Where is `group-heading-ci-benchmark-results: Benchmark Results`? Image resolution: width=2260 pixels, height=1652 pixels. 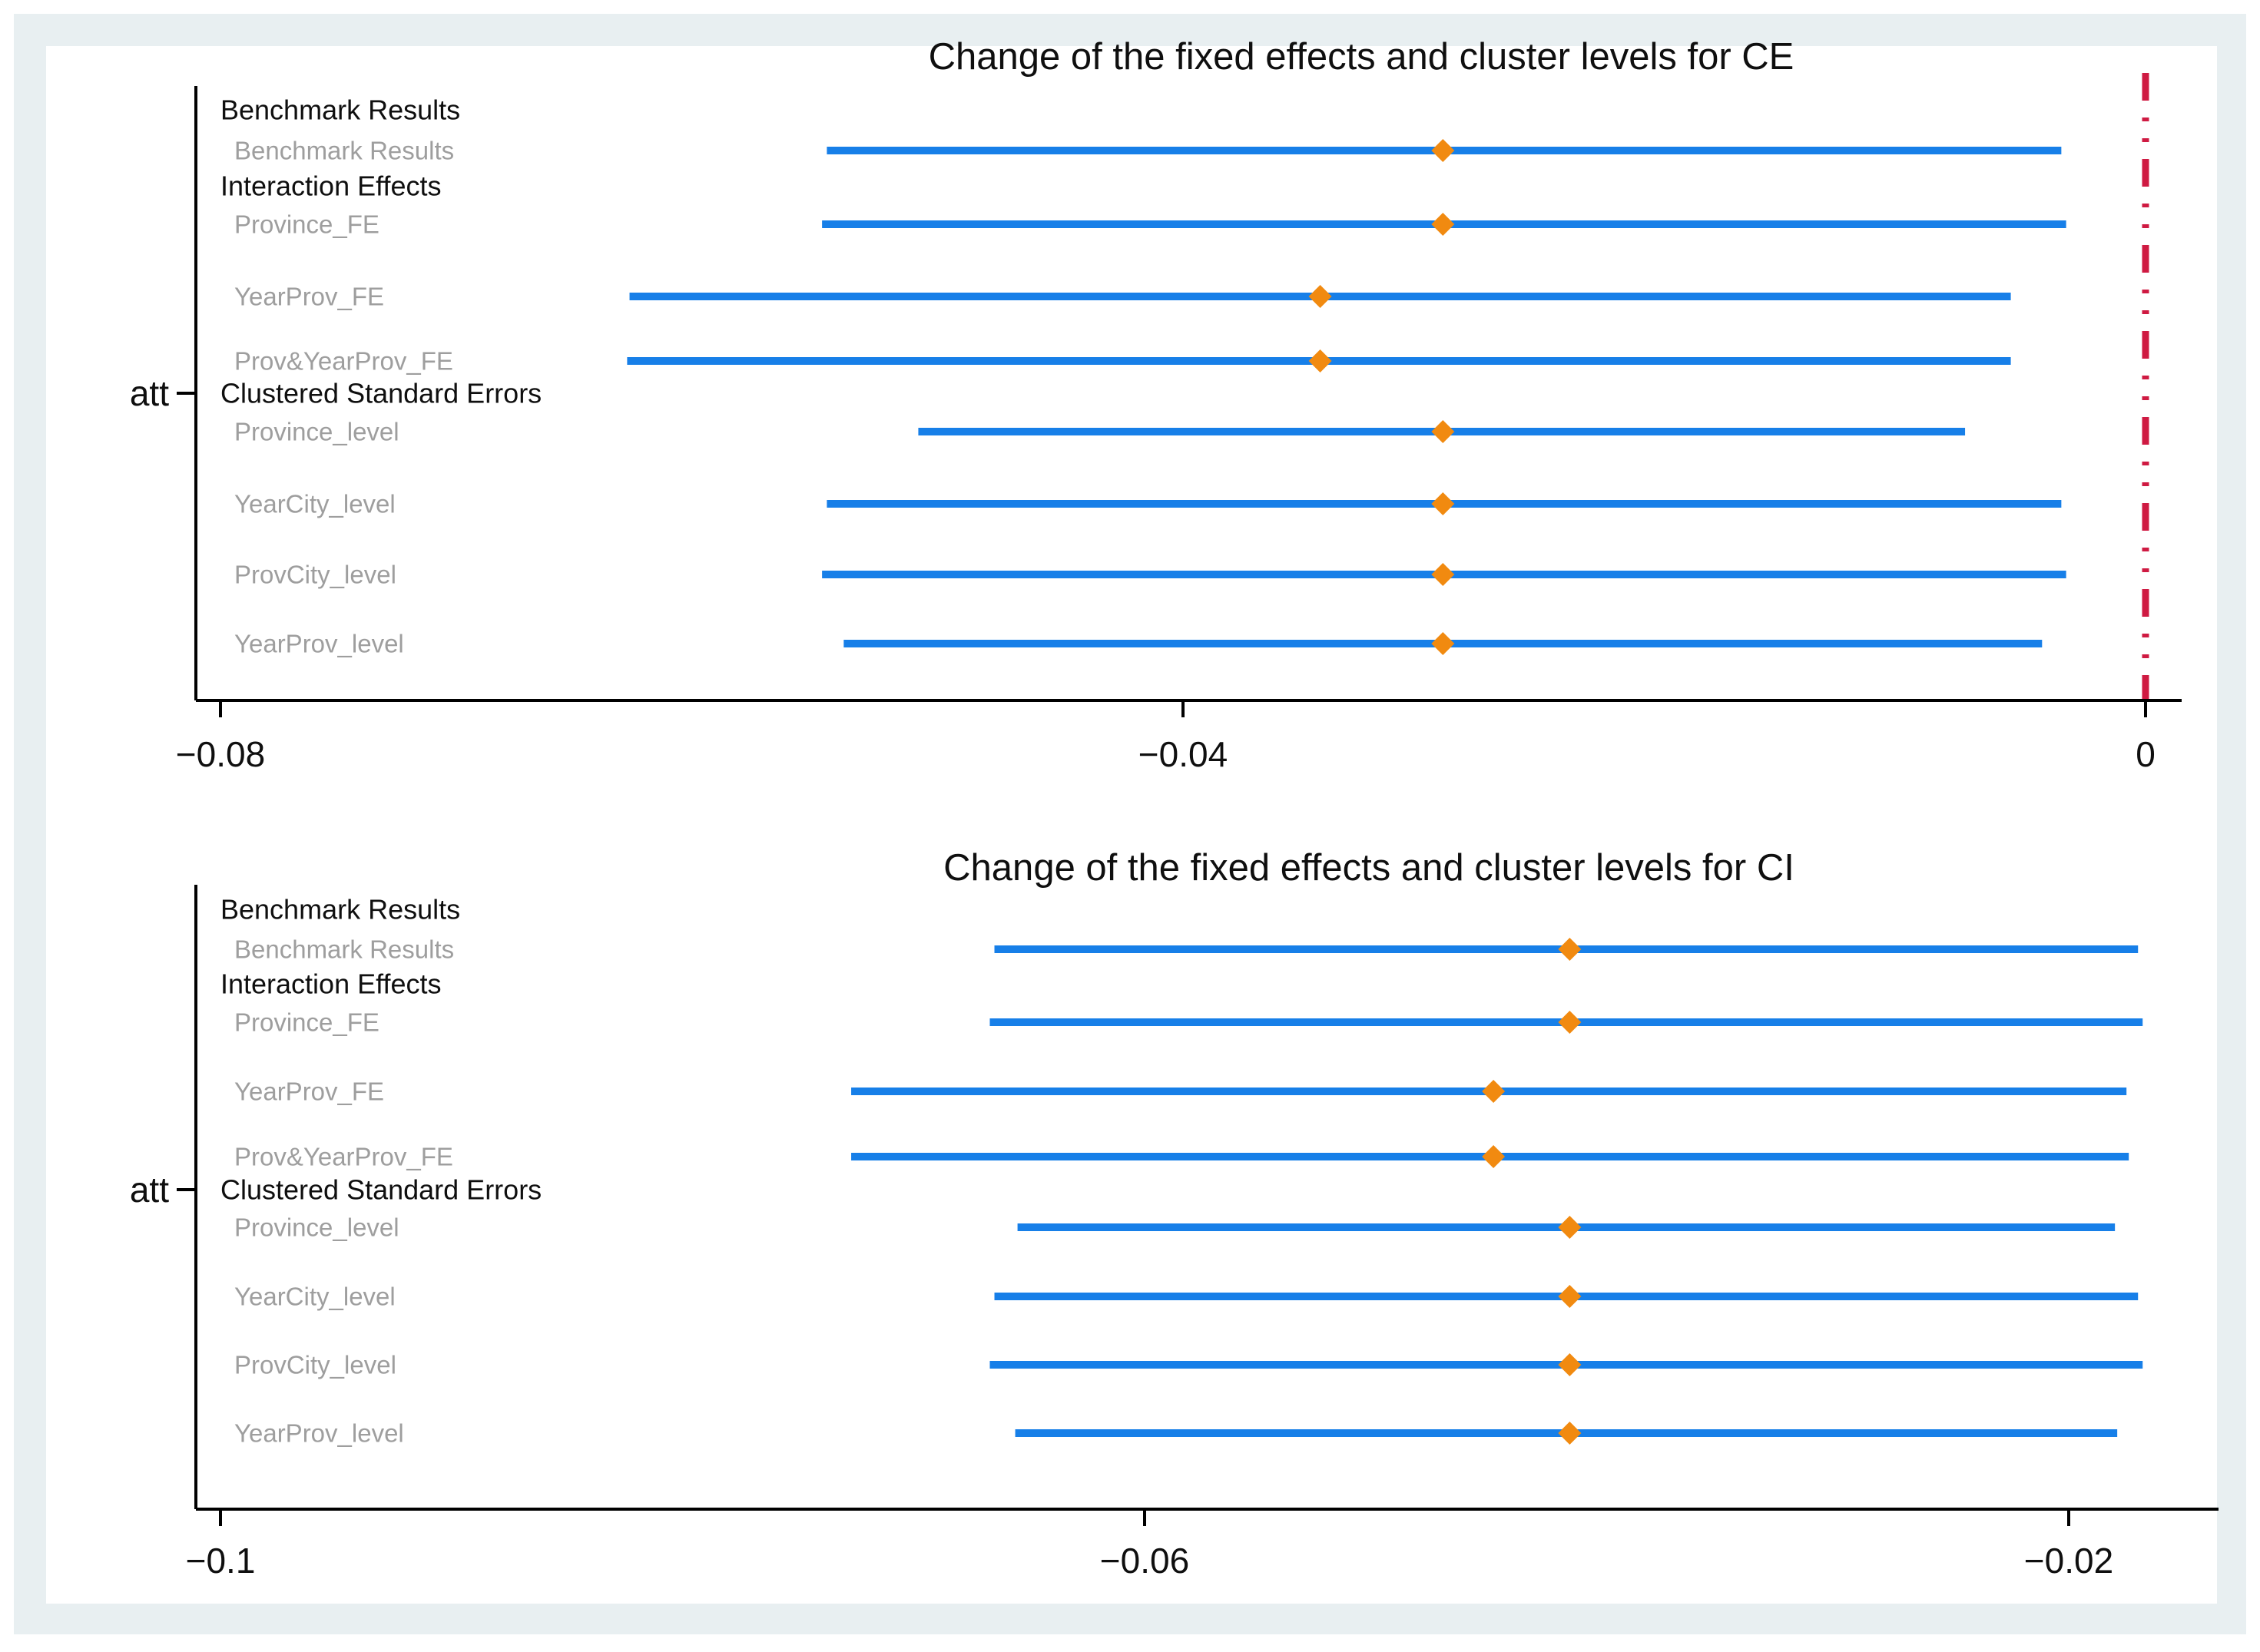 group-heading-ci-benchmark-results: Benchmark Results is located at coordinates (340, 909).